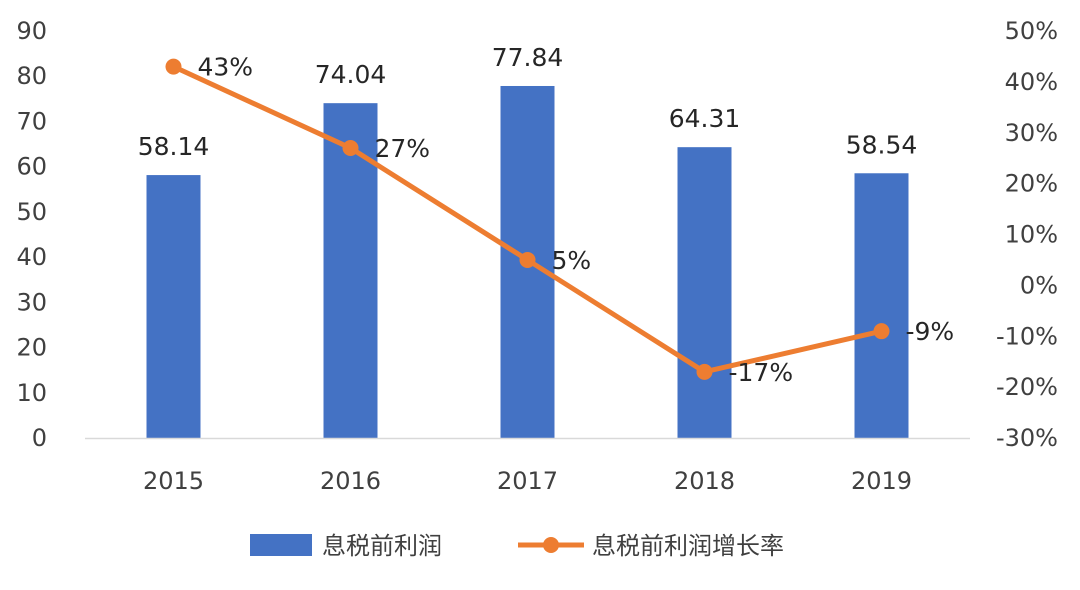 This screenshot has width=1080, height=590. I want to click on y-right-tick-label: 30%, so click(1031, 133).